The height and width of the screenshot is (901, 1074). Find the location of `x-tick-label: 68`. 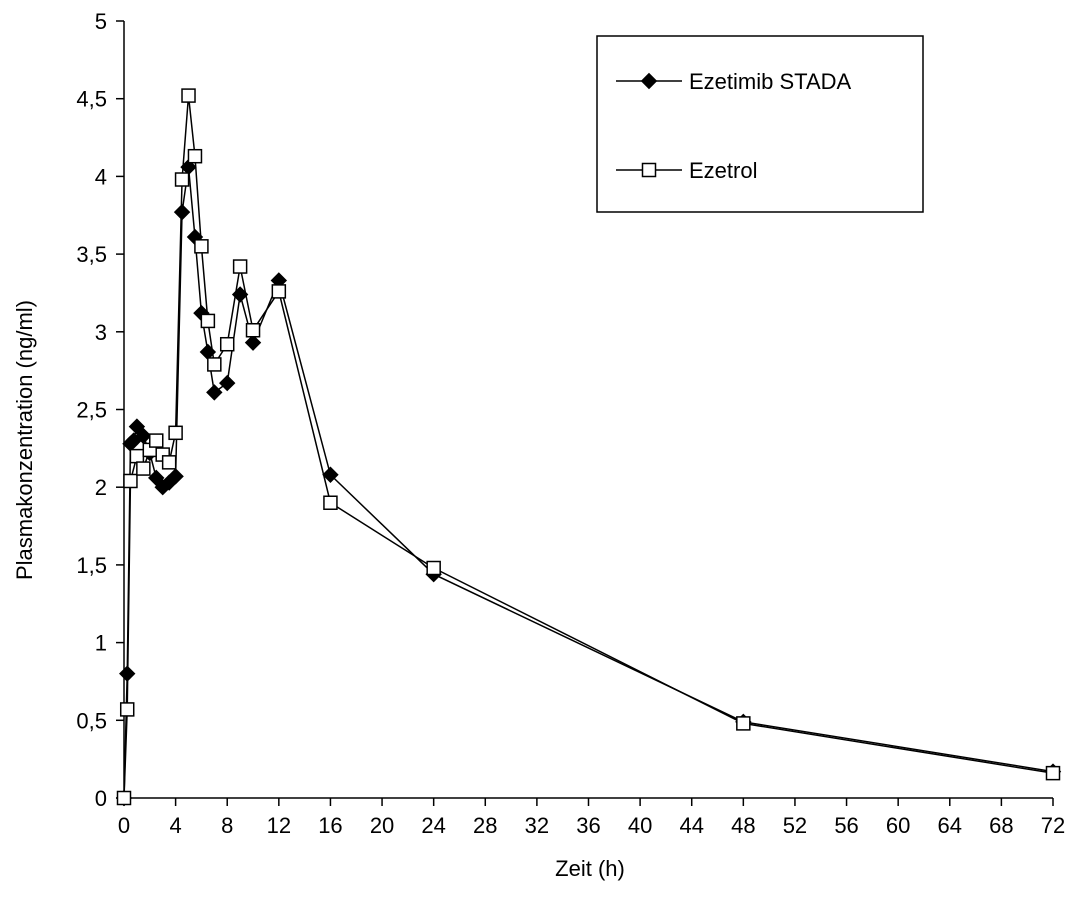

x-tick-label: 68 is located at coordinates (1001, 825).